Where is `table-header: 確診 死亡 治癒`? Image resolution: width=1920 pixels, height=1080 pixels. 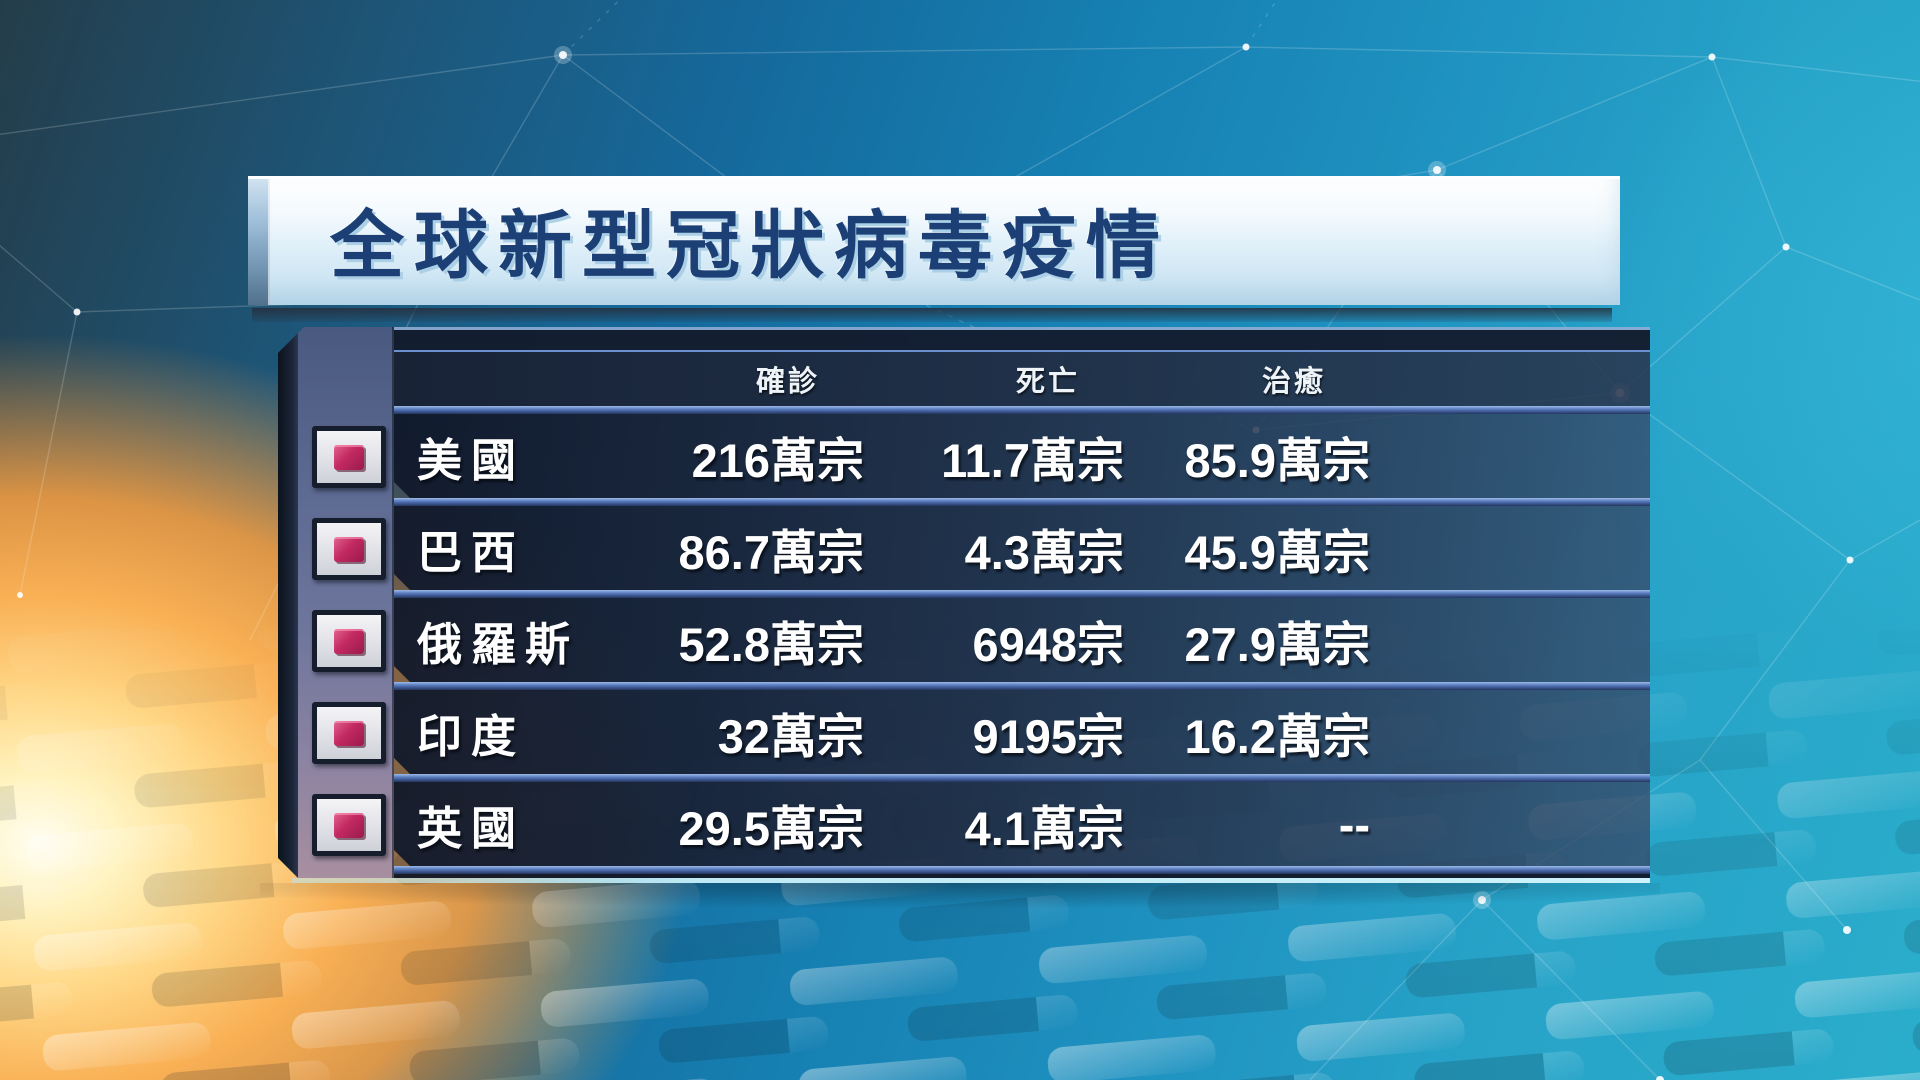 table-header: 確診 死亡 治癒 is located at coordinates (1022, 379).